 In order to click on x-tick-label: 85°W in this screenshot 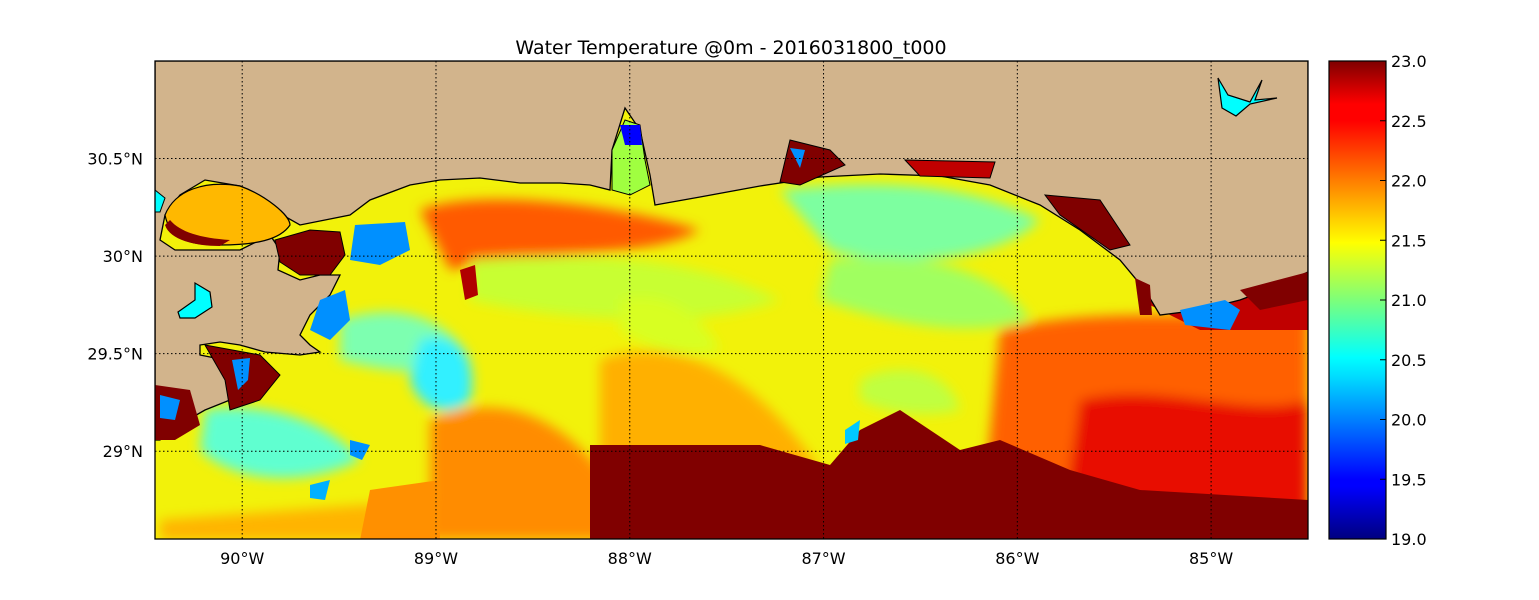, I will do `click(1211, 558)`.